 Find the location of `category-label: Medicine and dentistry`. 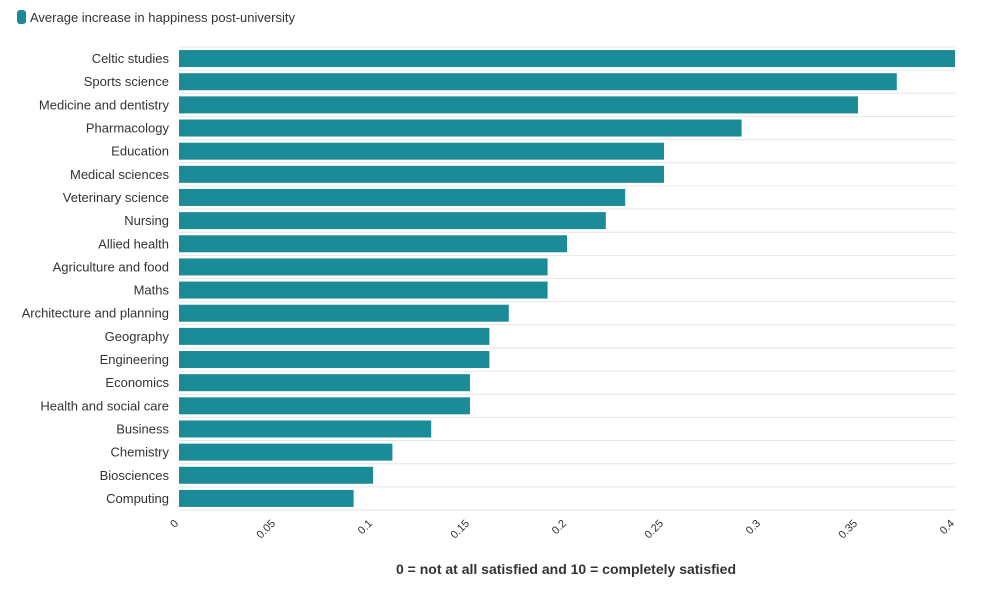

category-label: Medicine and dentistry is located at coordinates (104, 104).